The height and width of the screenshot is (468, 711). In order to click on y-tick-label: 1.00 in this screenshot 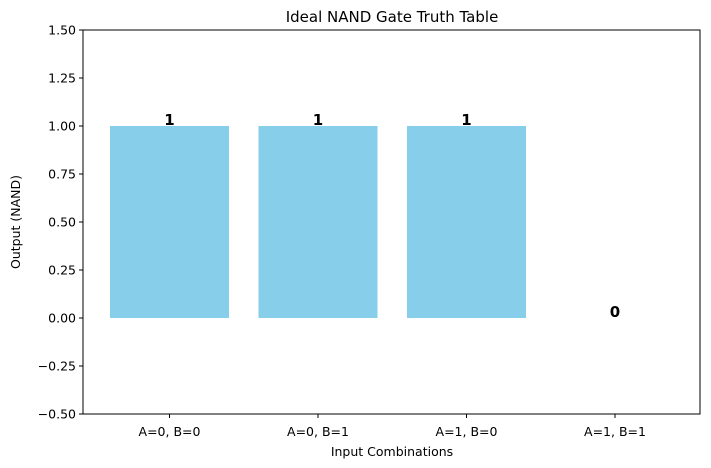, I will do `click(62, 126)`.